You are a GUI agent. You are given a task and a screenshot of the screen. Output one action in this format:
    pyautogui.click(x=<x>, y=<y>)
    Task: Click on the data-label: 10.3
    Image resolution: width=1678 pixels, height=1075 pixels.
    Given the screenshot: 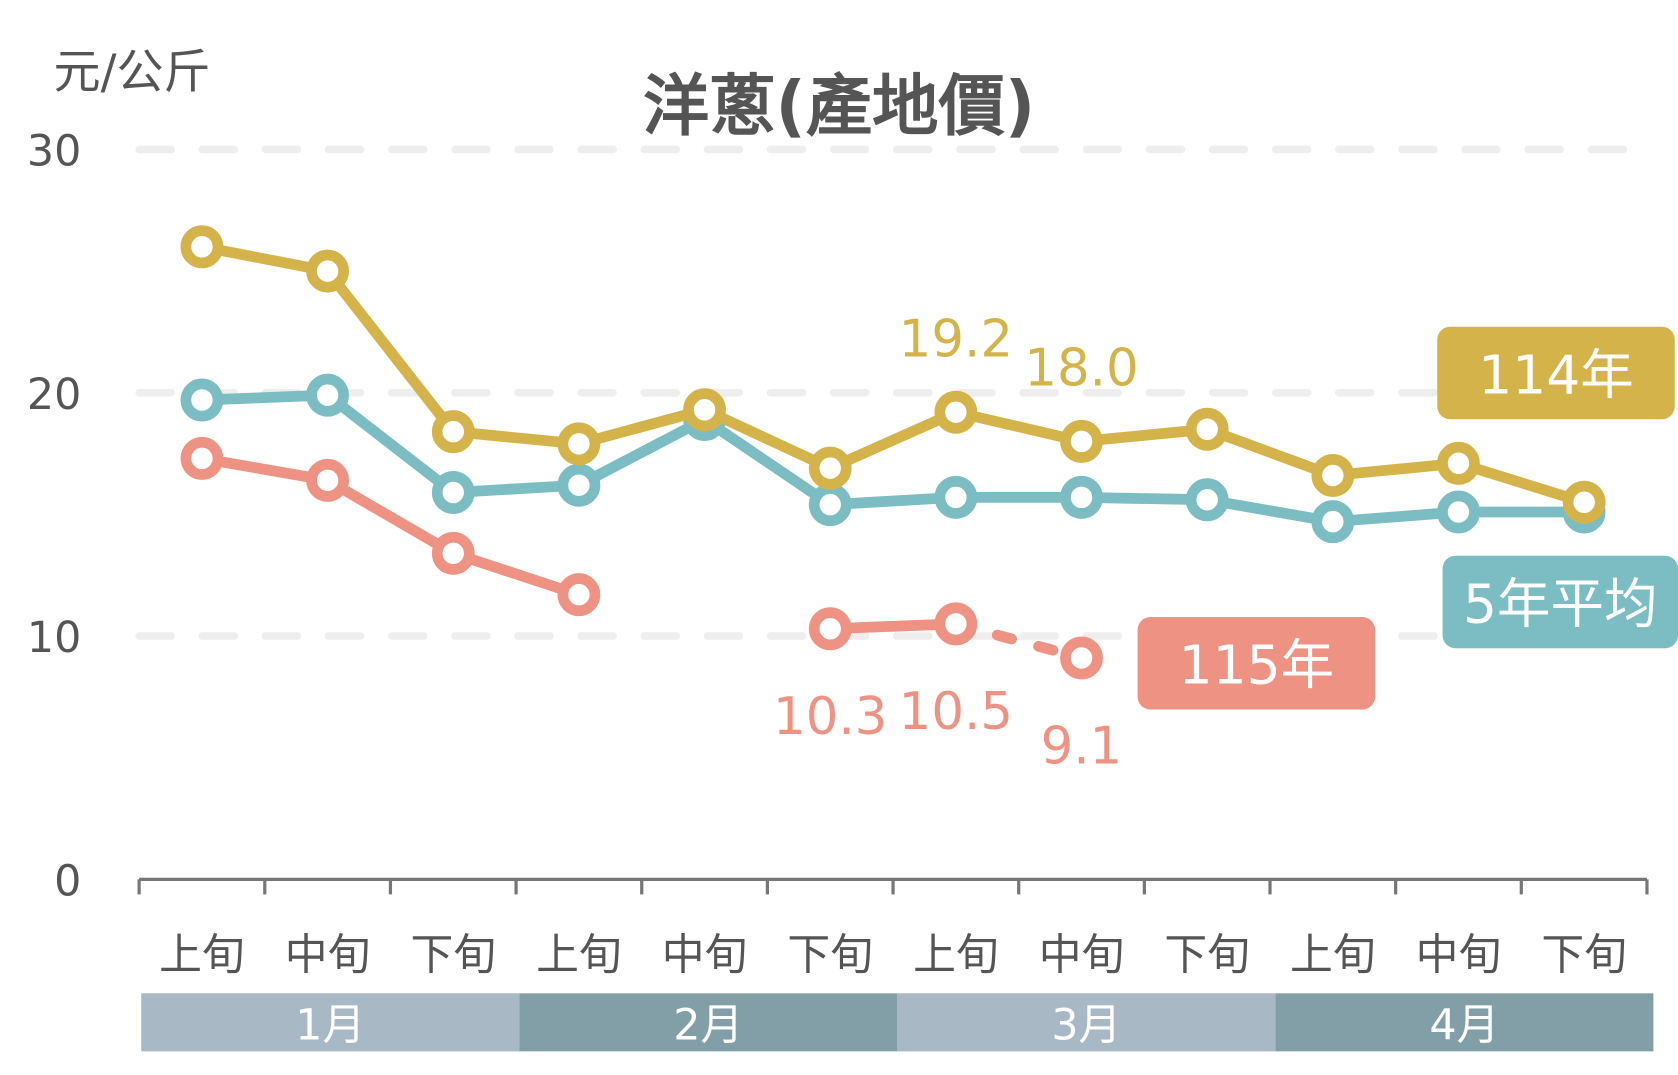 What is the action you would take?
    pyautogui.click(x=830, y=717)
    